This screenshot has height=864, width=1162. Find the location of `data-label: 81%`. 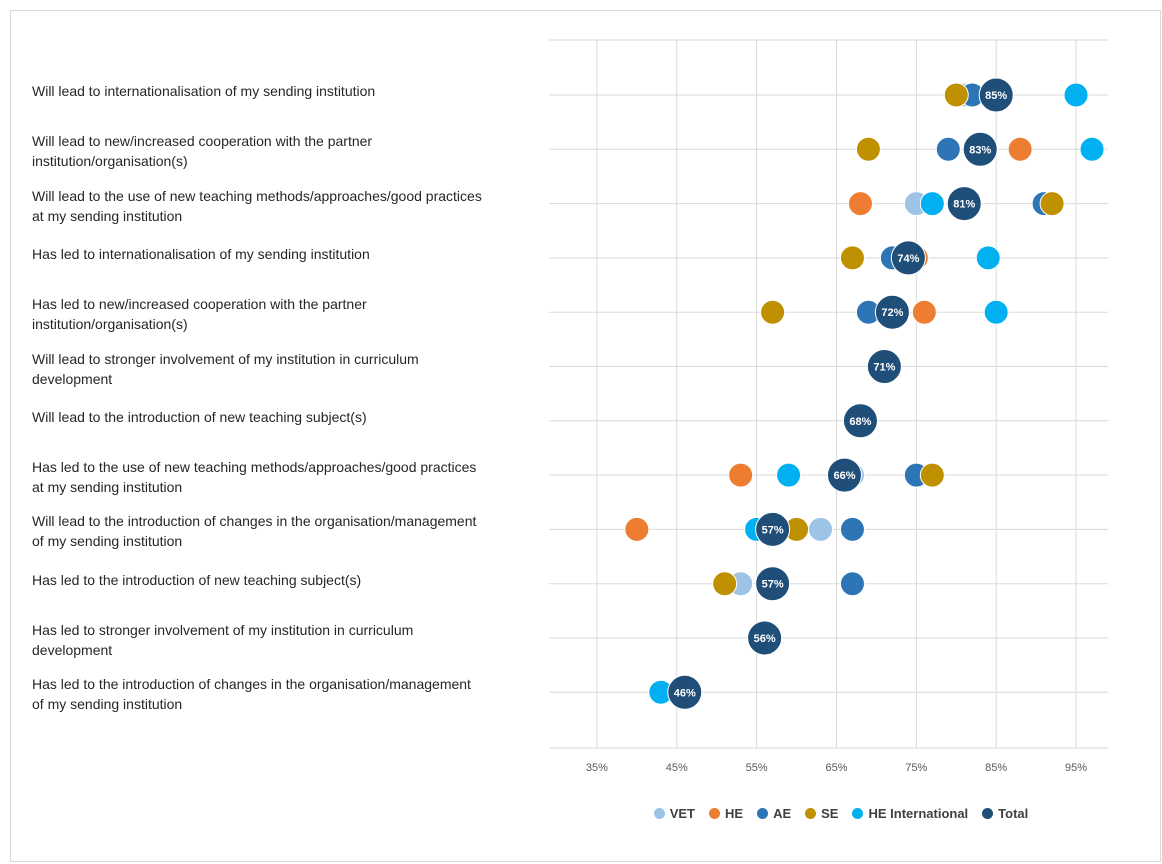

data-label: 81% is located at coordinates (964, 205).